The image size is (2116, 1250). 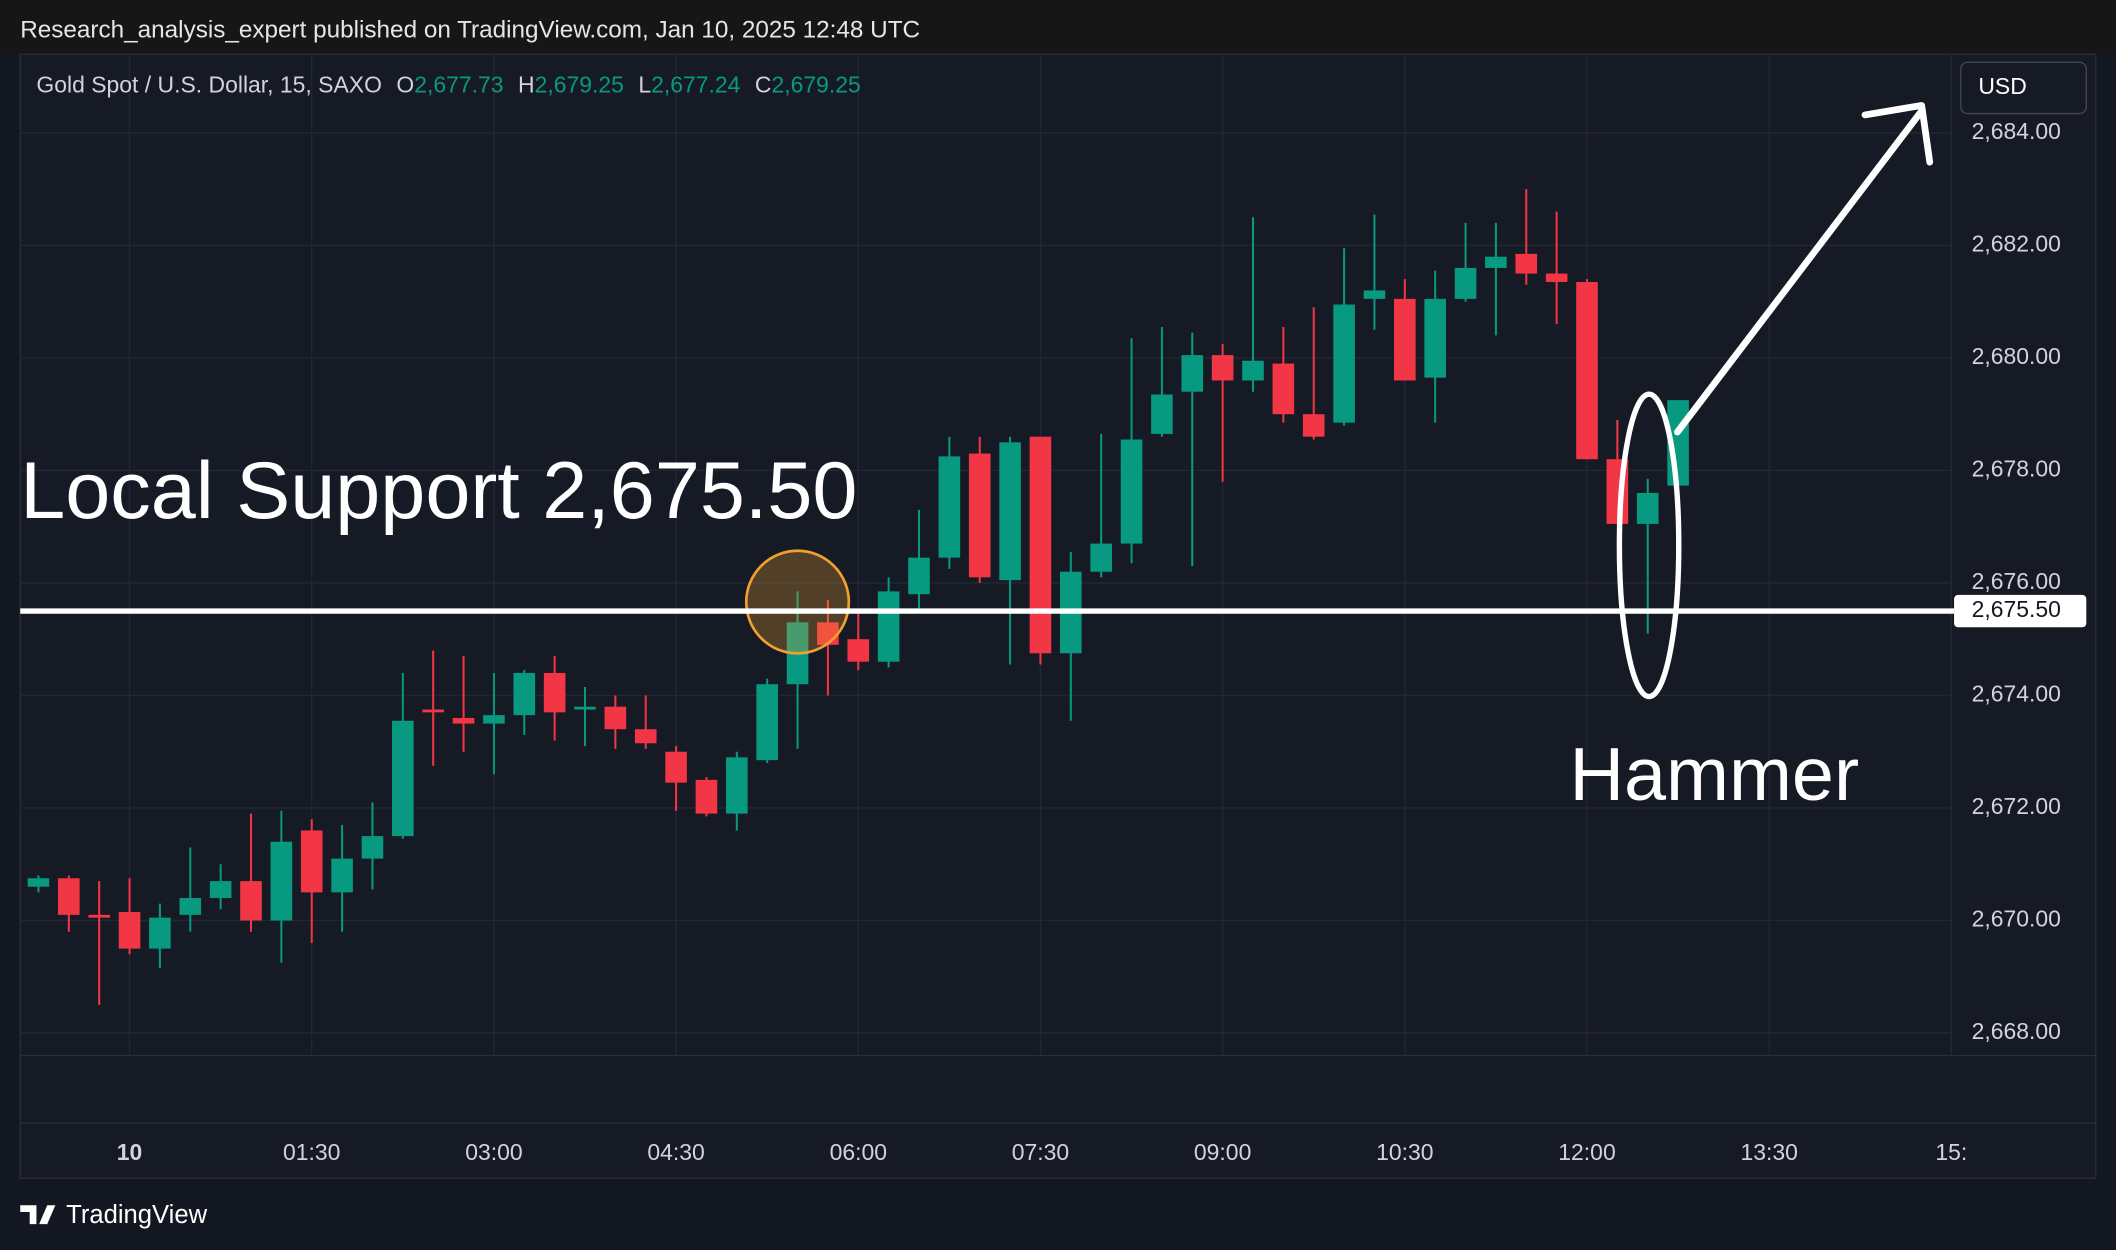 I want to click on ohlc-letter: L, so click(x=644, y=85).